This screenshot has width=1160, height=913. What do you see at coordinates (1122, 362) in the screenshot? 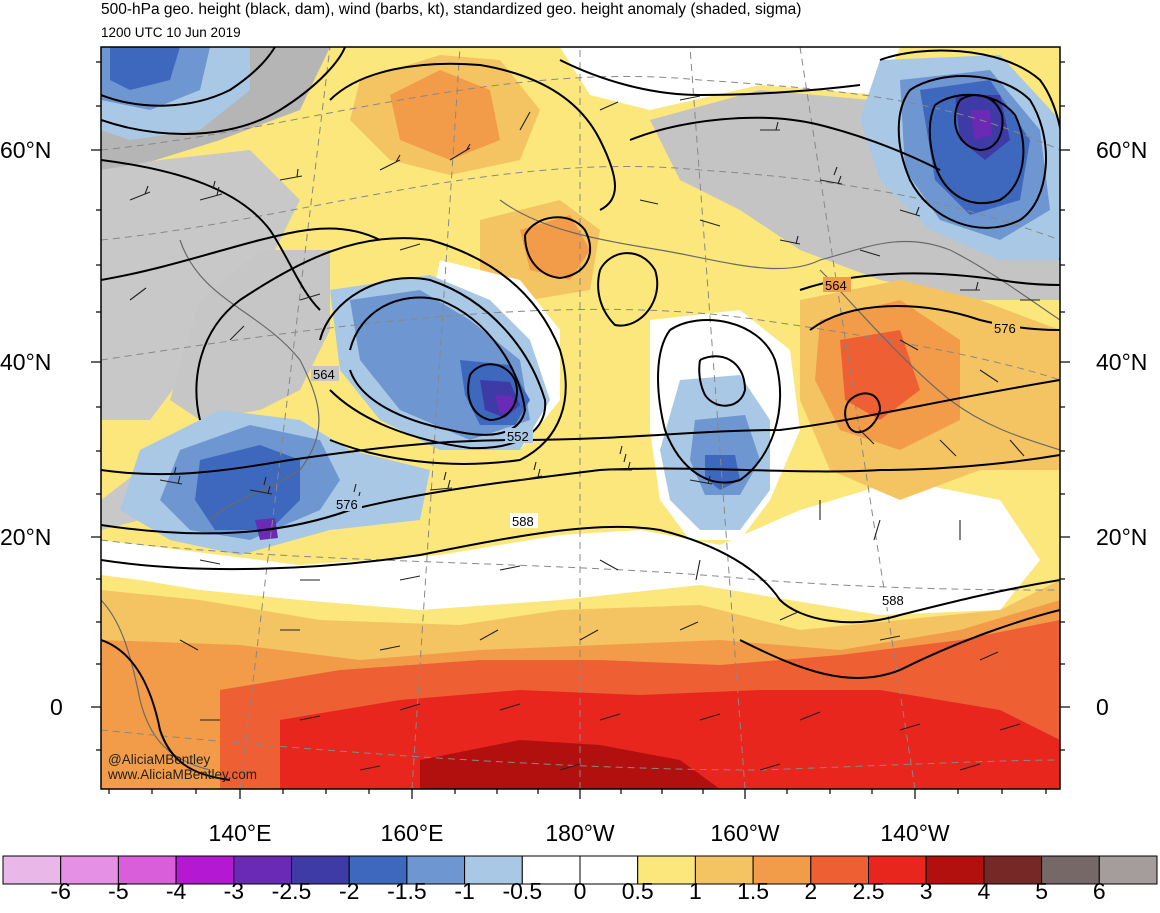
I see `lat-label-40n-right: 40°N` at bounding box center [1122, 362].